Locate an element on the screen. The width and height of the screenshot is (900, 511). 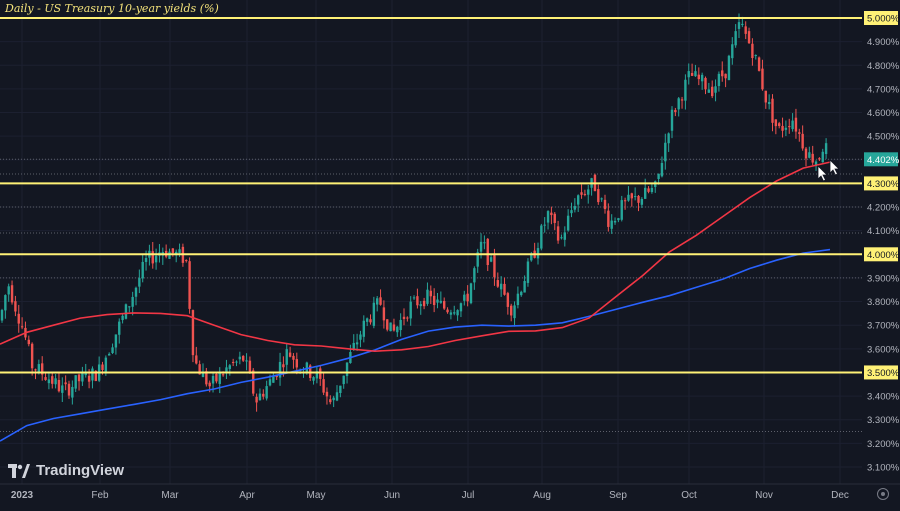
y-tick-label: 4.700% is located at coordinates (883, 89).